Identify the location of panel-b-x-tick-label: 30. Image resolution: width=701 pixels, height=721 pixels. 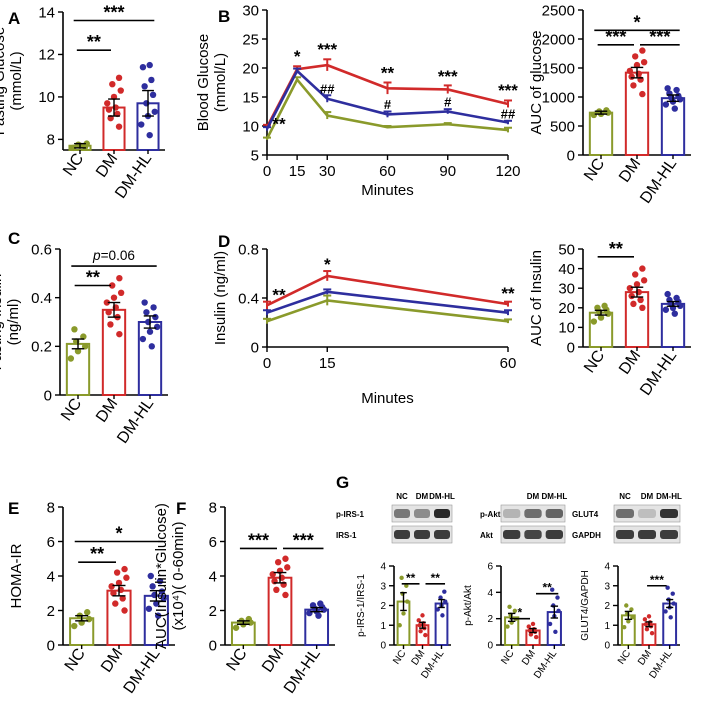
(327, 171).